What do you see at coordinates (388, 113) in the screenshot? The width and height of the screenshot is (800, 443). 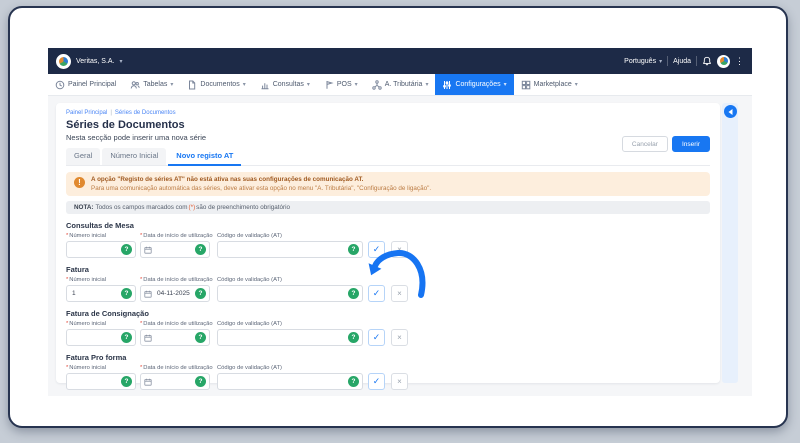 I see `breadcrumb: Painel Principal | Séries de Documentos` at bounding box center [388, 113].